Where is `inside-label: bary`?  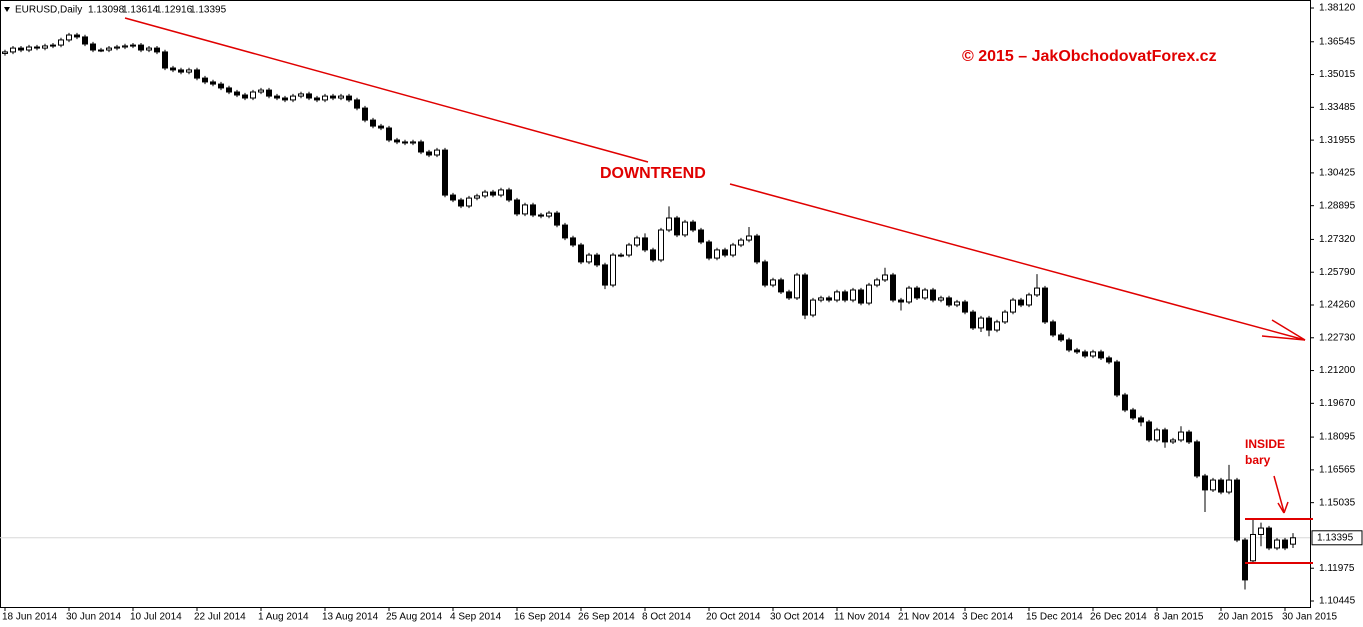
inside-label: bary is located at coordinates (1258, 460).